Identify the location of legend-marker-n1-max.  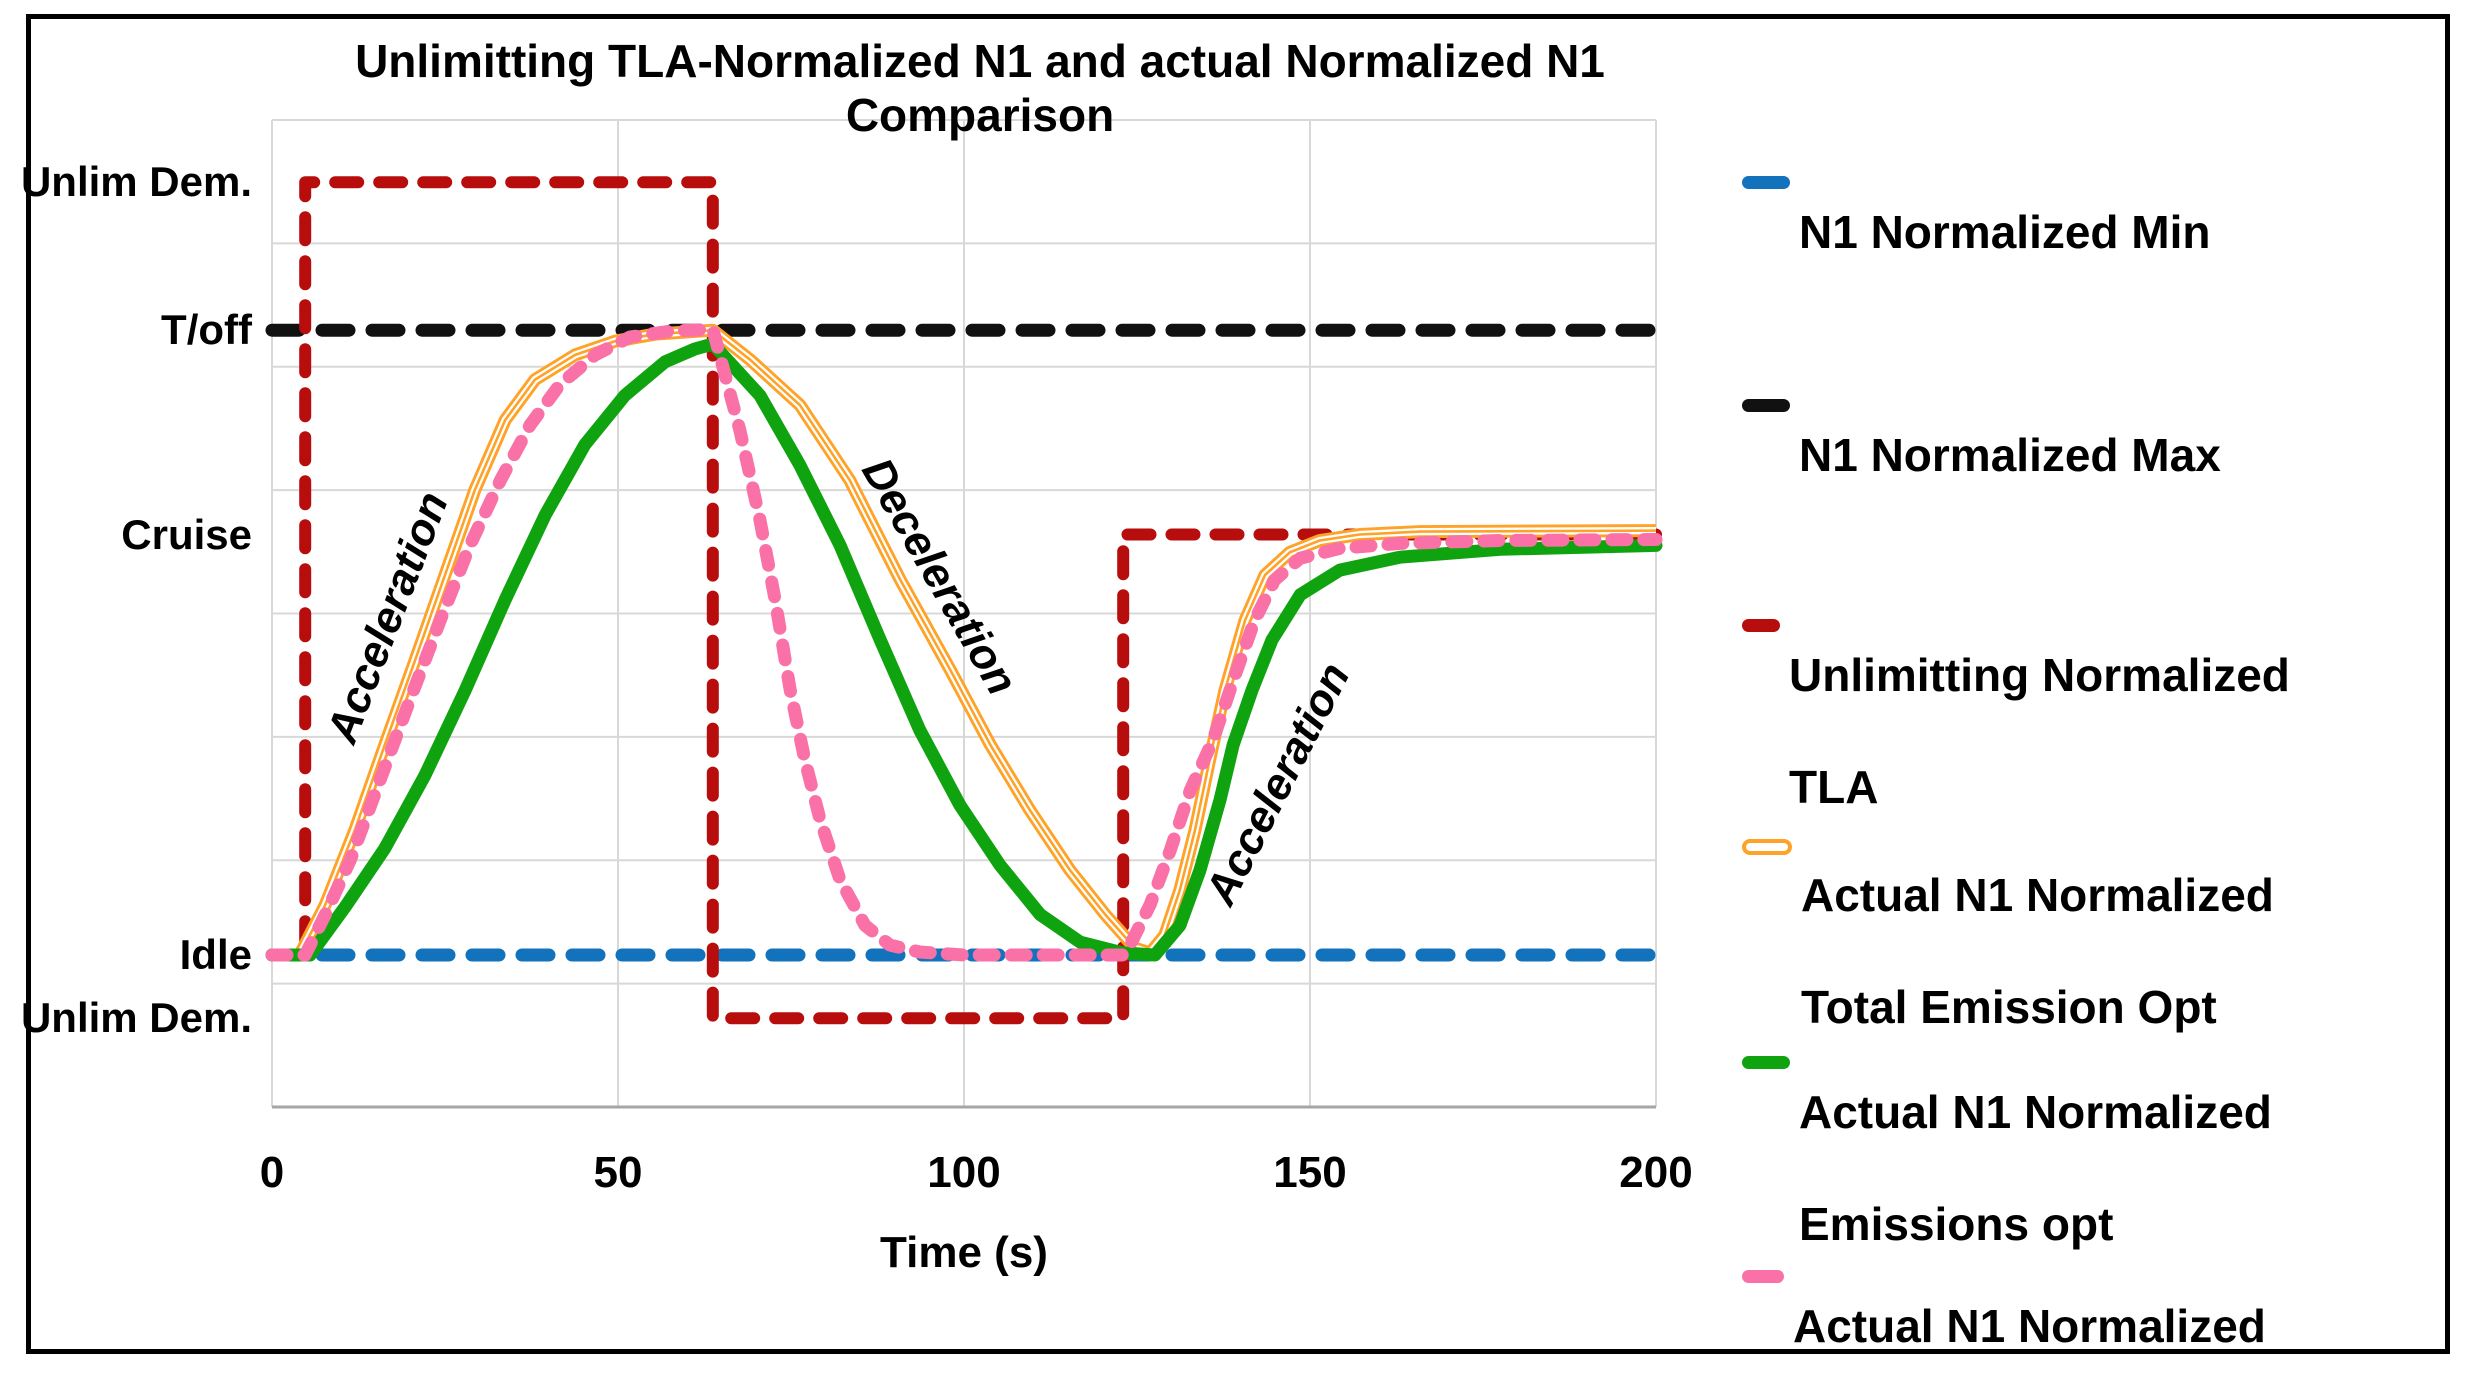
(1766, 405).